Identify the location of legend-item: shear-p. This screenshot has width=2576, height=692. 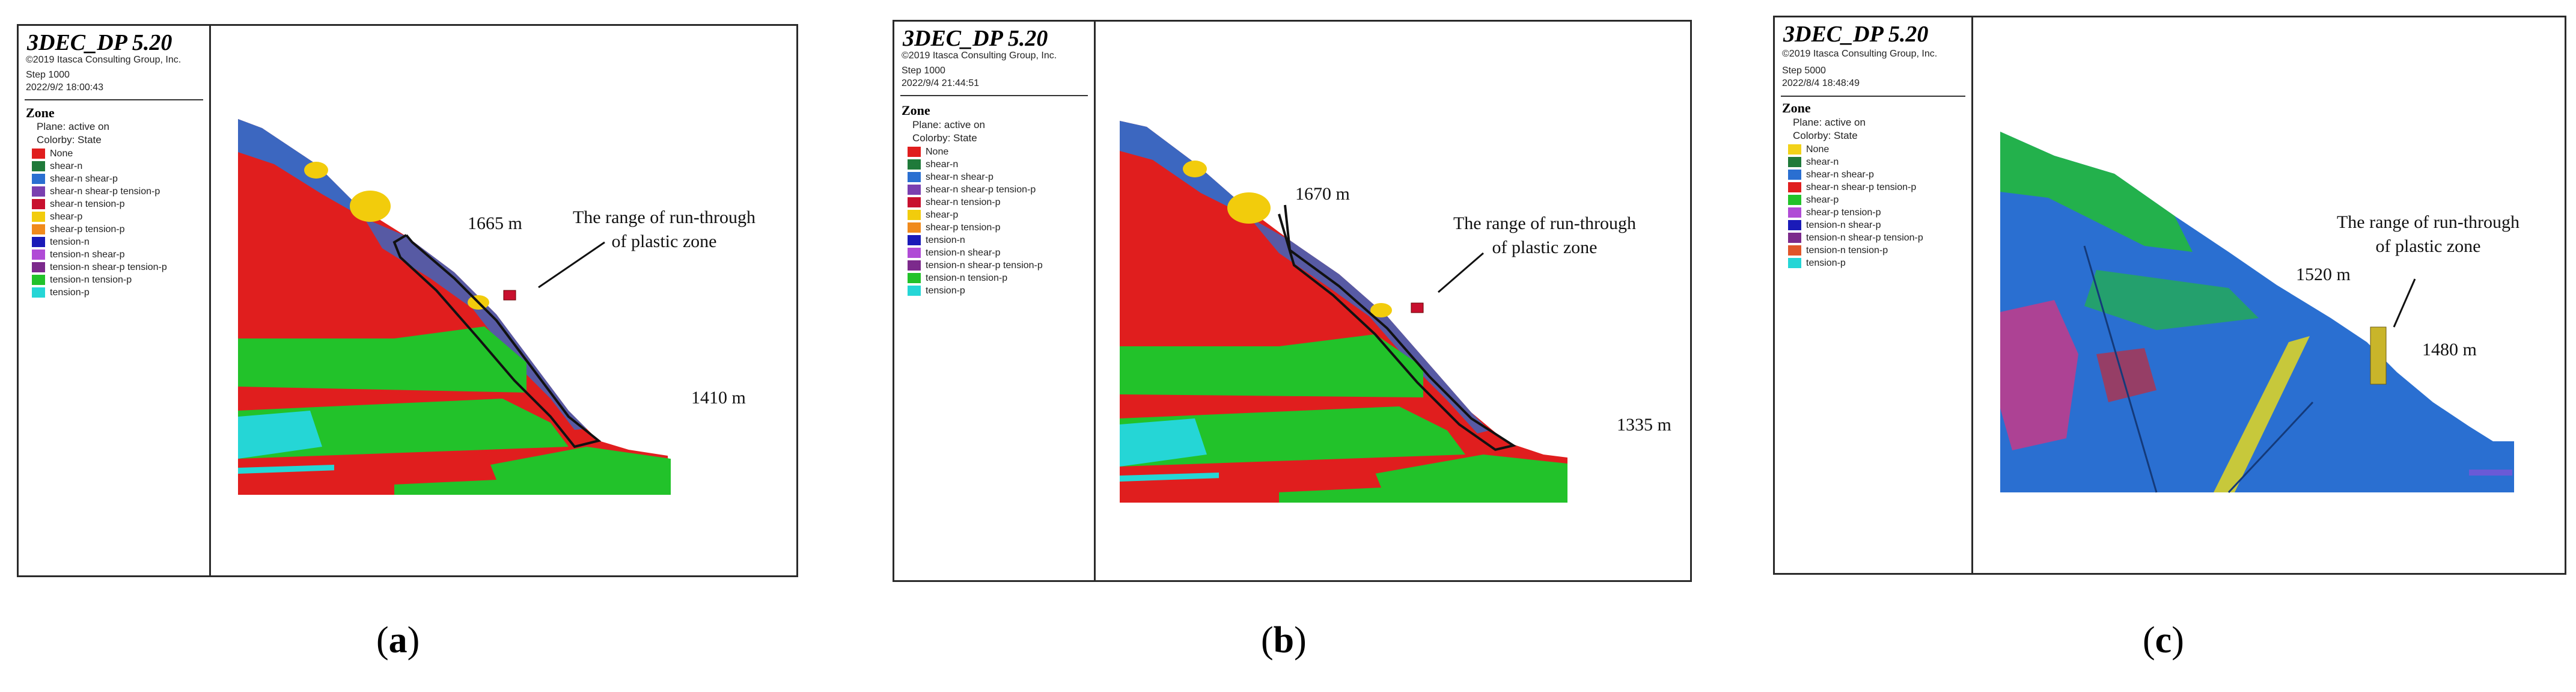
(99, 217).